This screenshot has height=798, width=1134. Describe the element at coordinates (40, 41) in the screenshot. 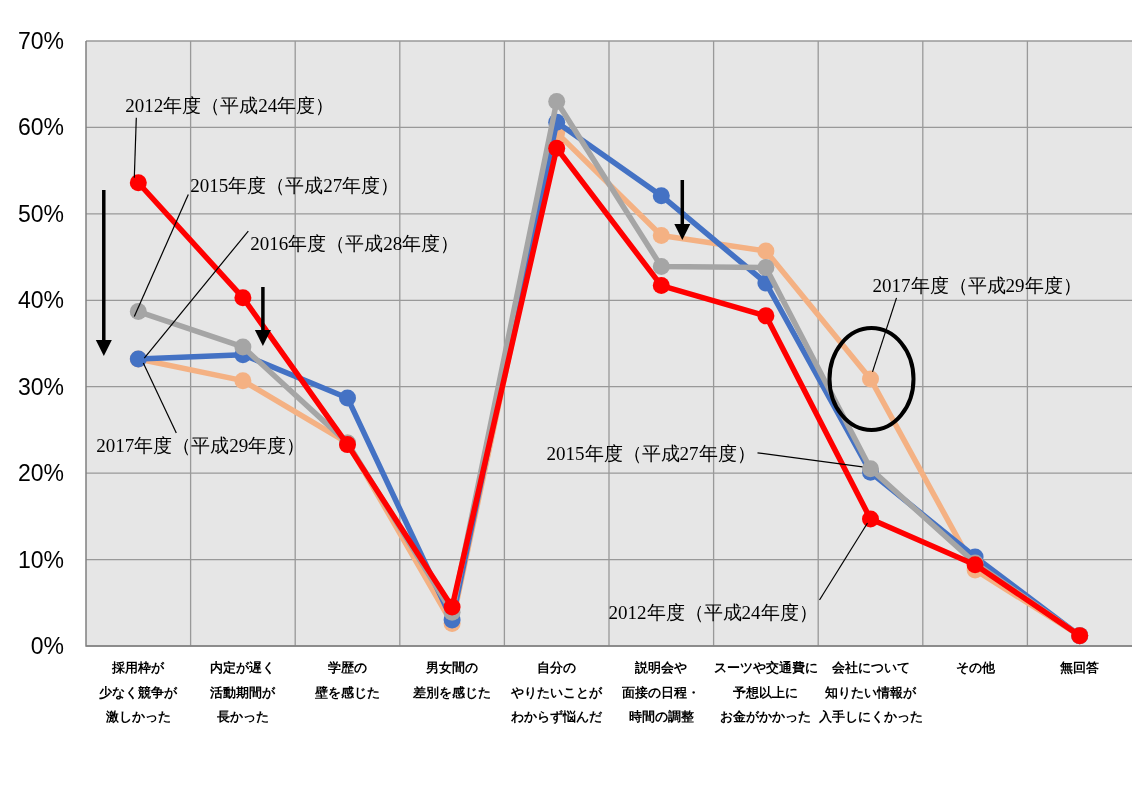

I see `y-tick-label: 70%` at that location.